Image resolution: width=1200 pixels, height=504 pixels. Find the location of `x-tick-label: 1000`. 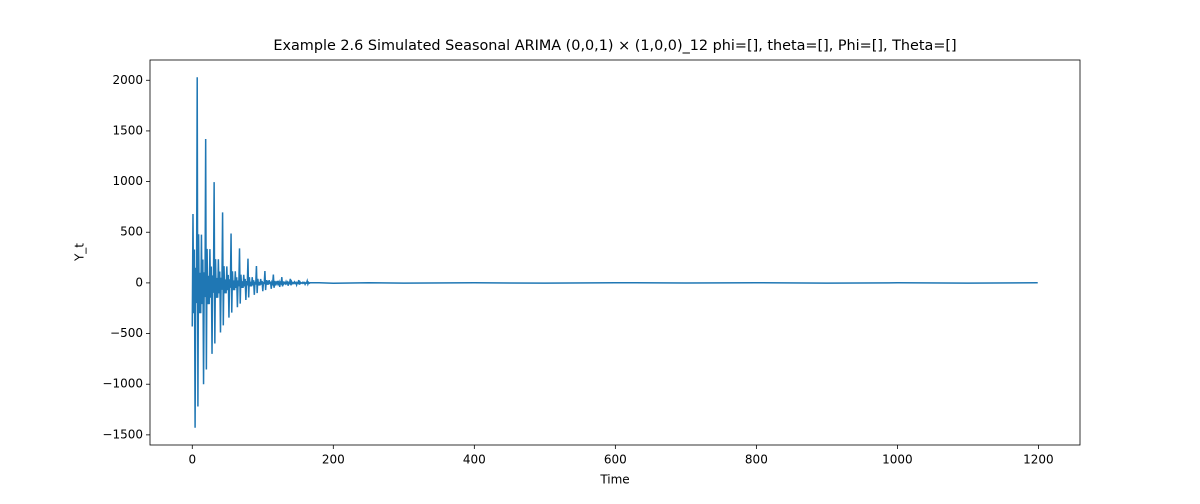

x-tick-label: 1000 is located at coordinates (897, 460).